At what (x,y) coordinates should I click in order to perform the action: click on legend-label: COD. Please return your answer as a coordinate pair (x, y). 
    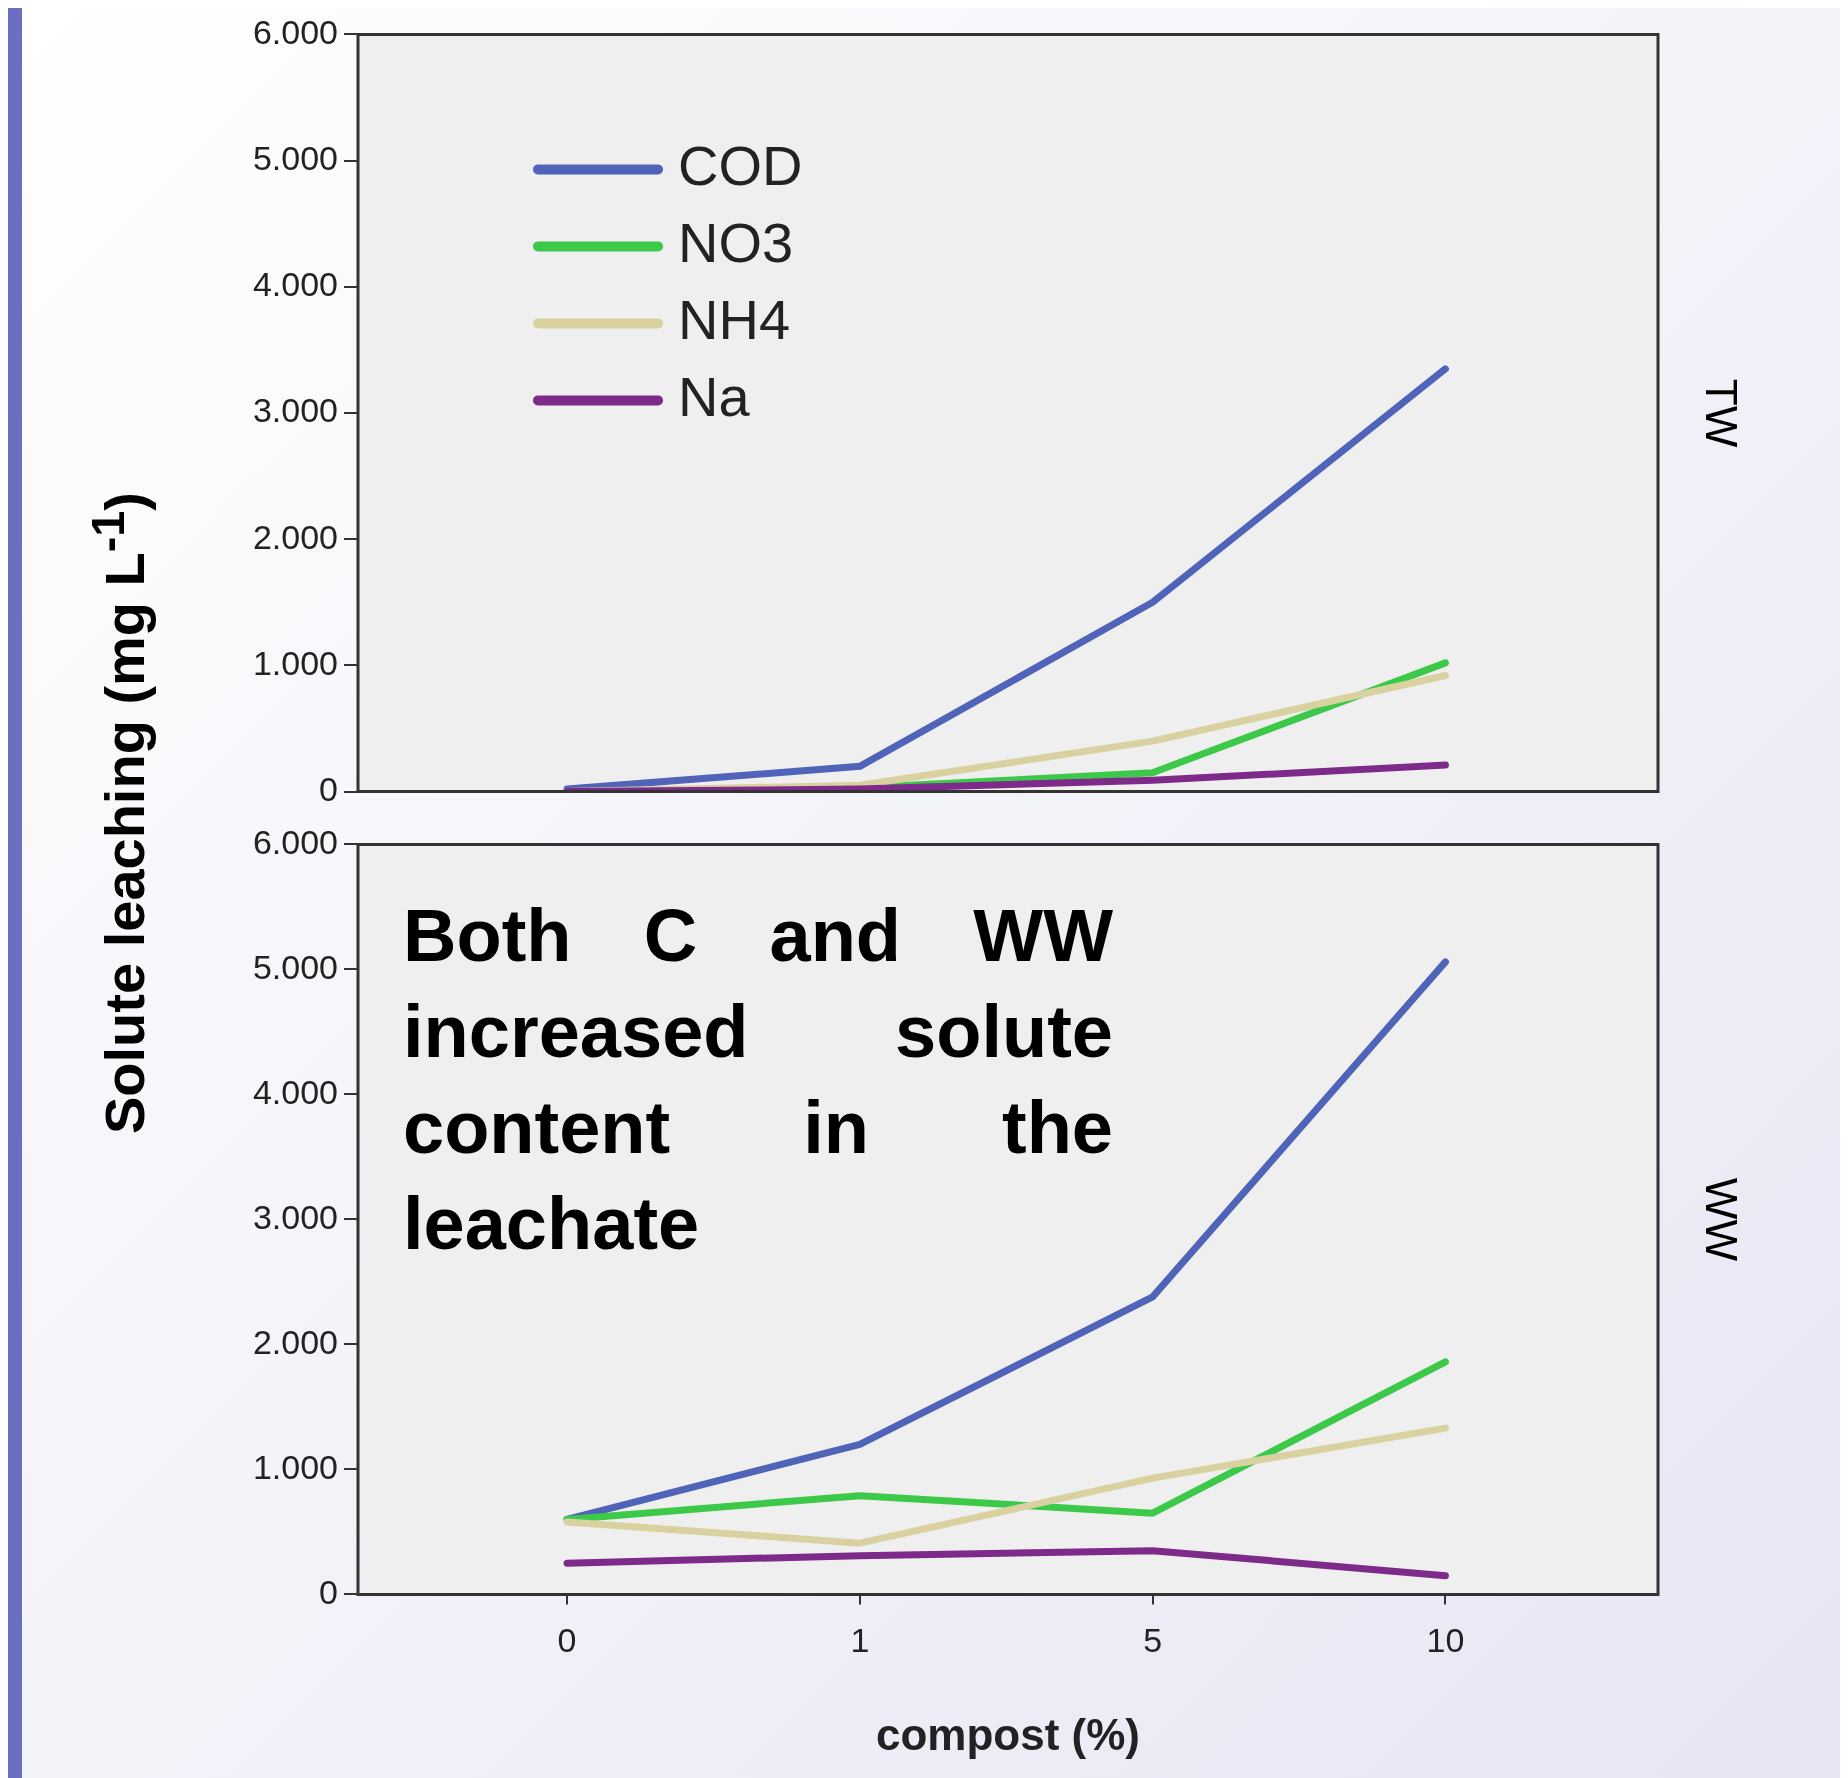
    Looking at the image, I should click on (740, 165).